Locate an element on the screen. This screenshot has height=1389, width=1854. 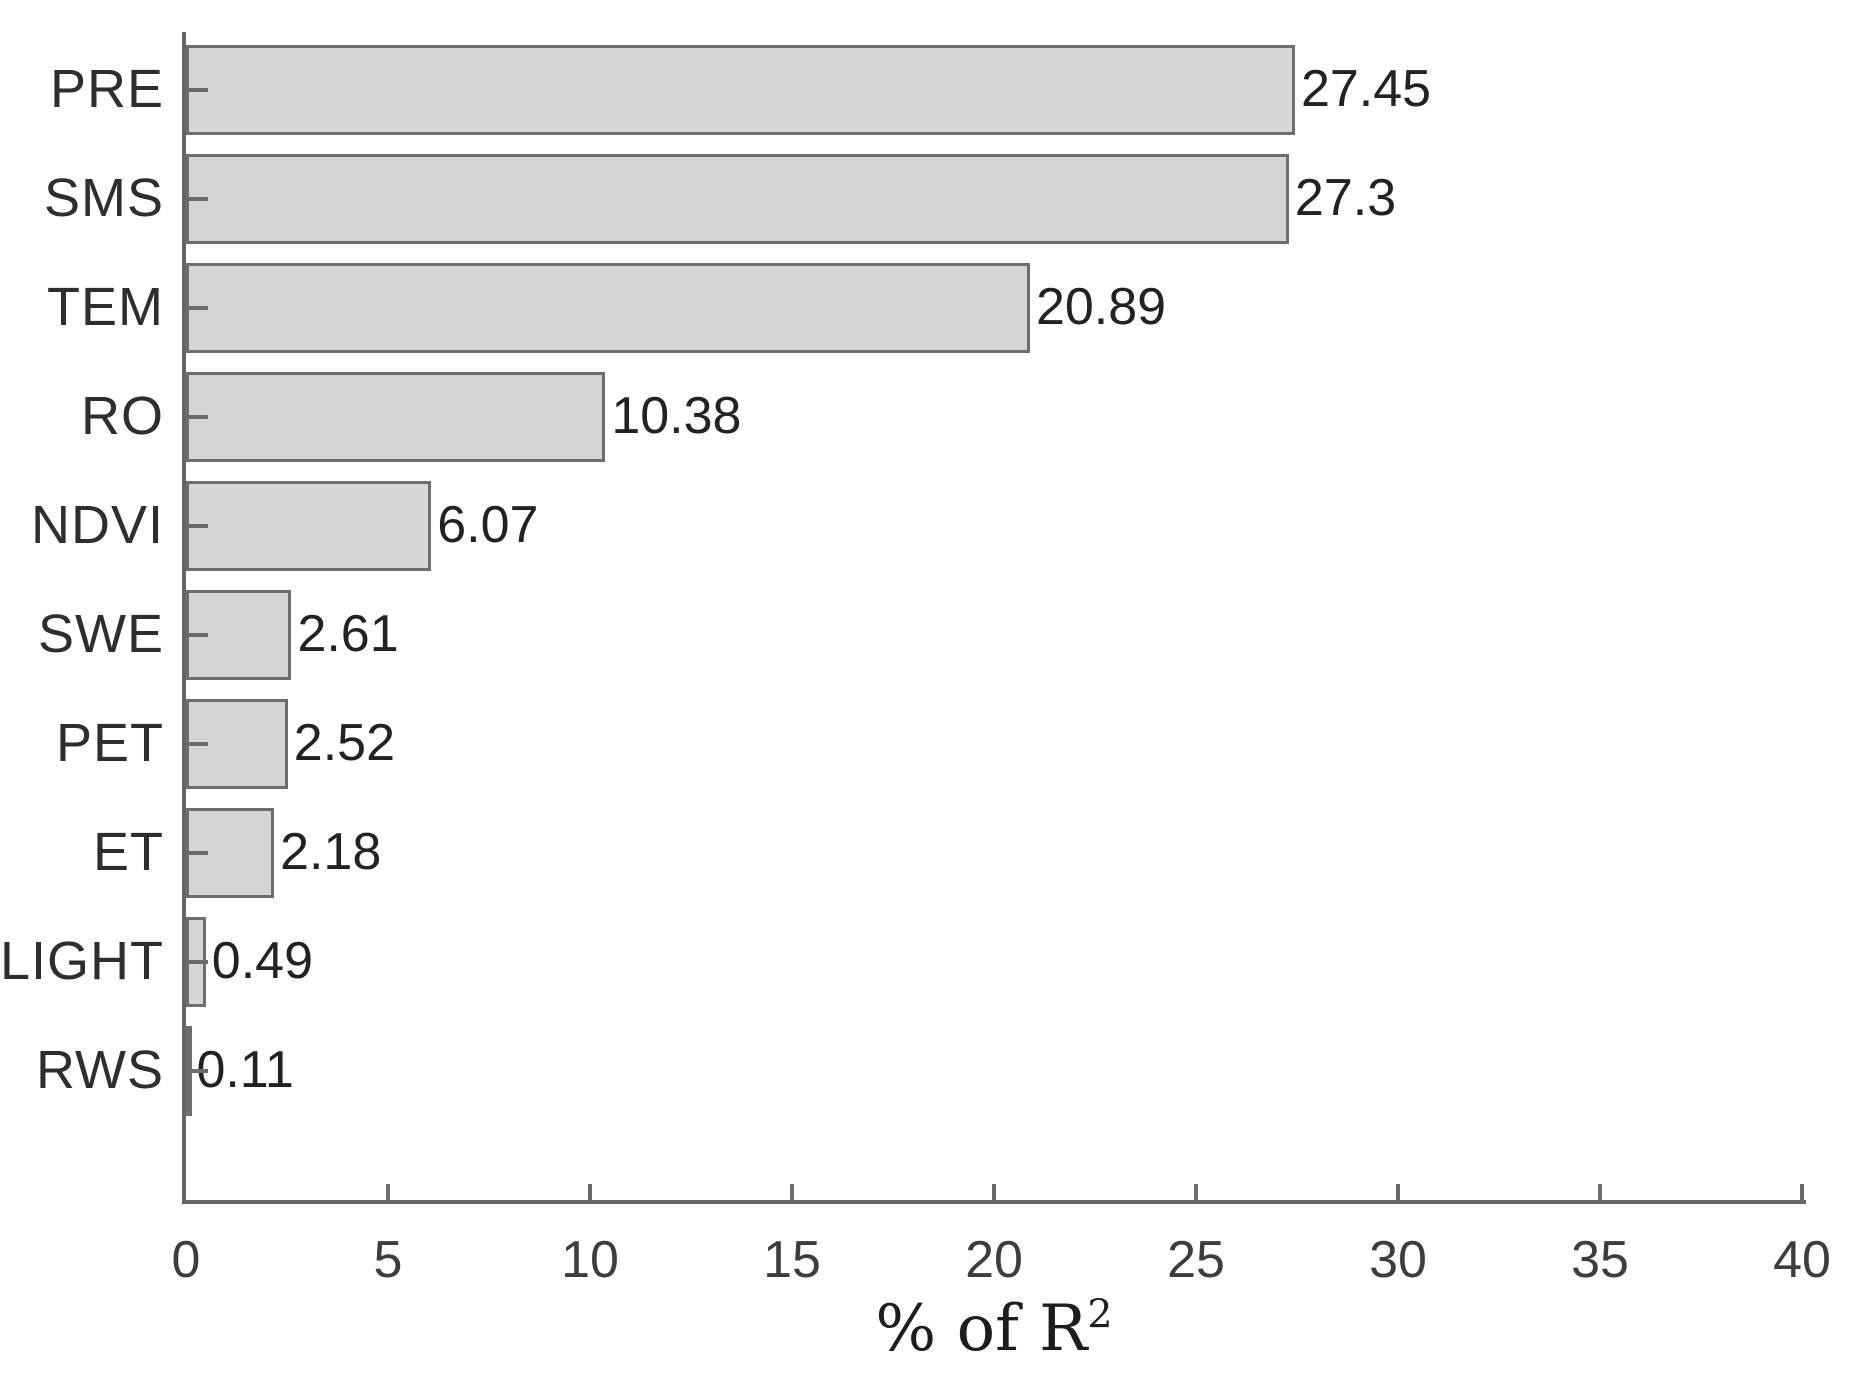
bar-tem is located at coordinates (608, 308).